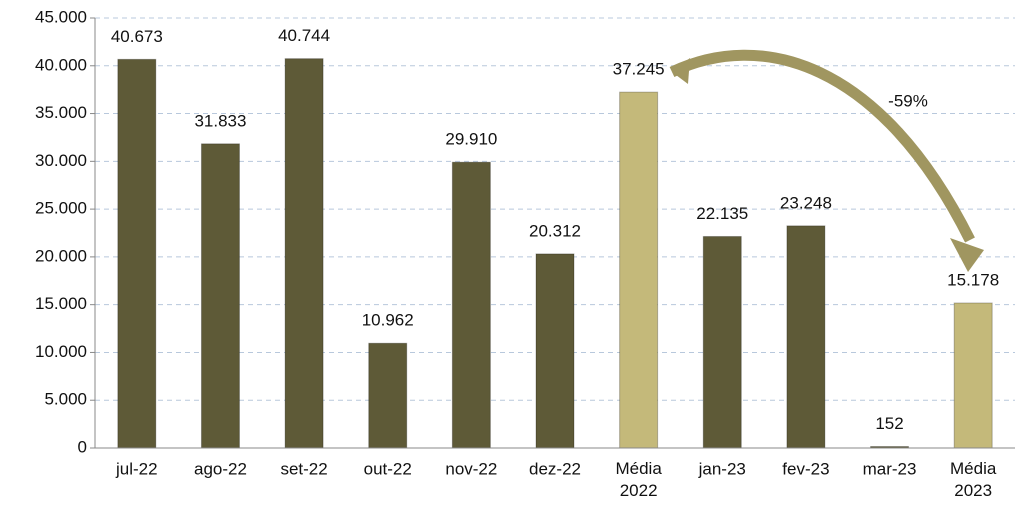 The height and width of the screenshot is (514, 1016). I want to click on y-tick-label: 10.000, so click(61, 351).